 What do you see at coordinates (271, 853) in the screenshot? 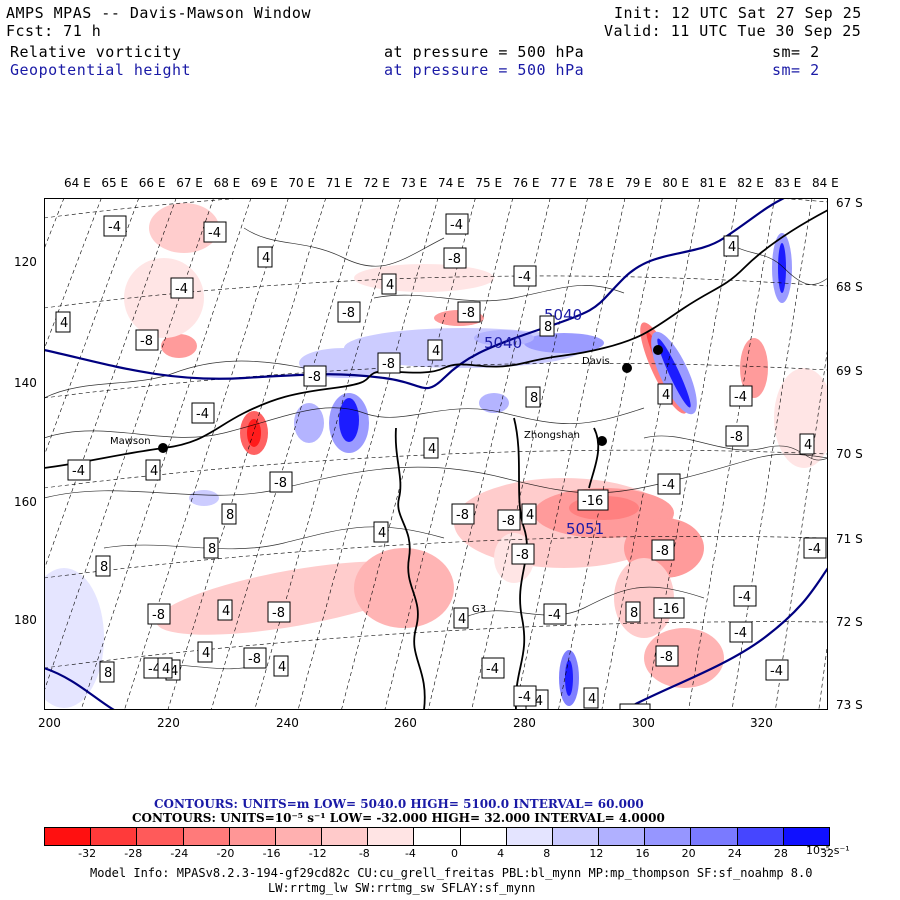
I see `colorbar-tick-label: -16` at bounding box center [271, 853].